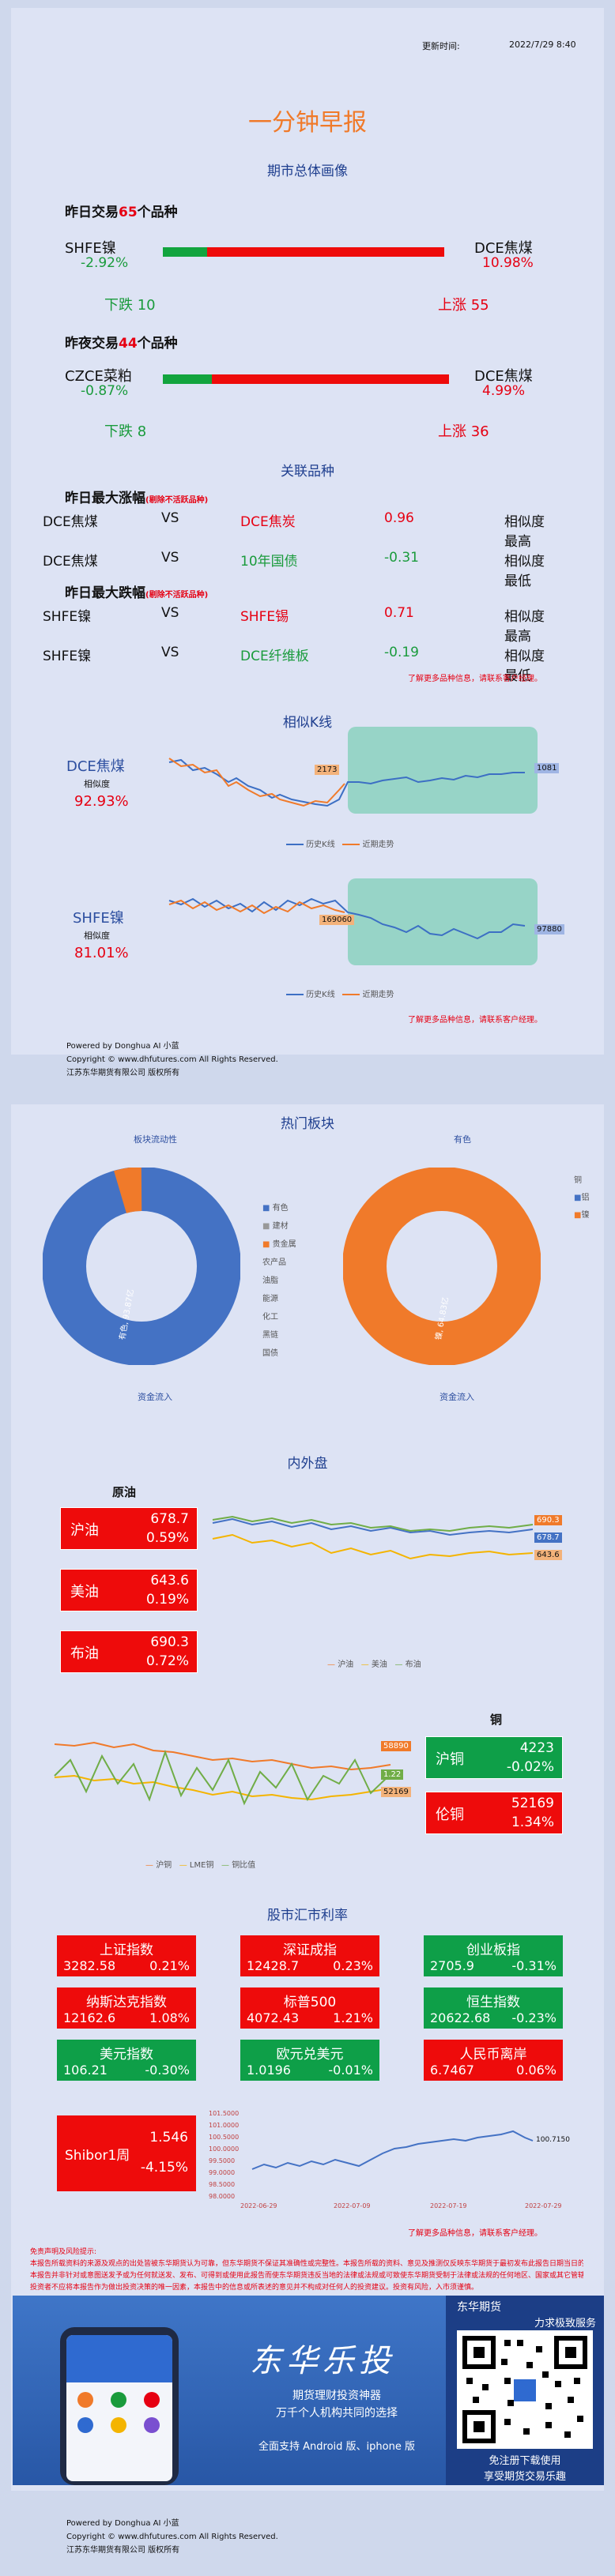 This screenshot has height=2576, width=615. I want to click on shibor-box: Shibor1周 1.546 -4.15%, so click(126, 2153).